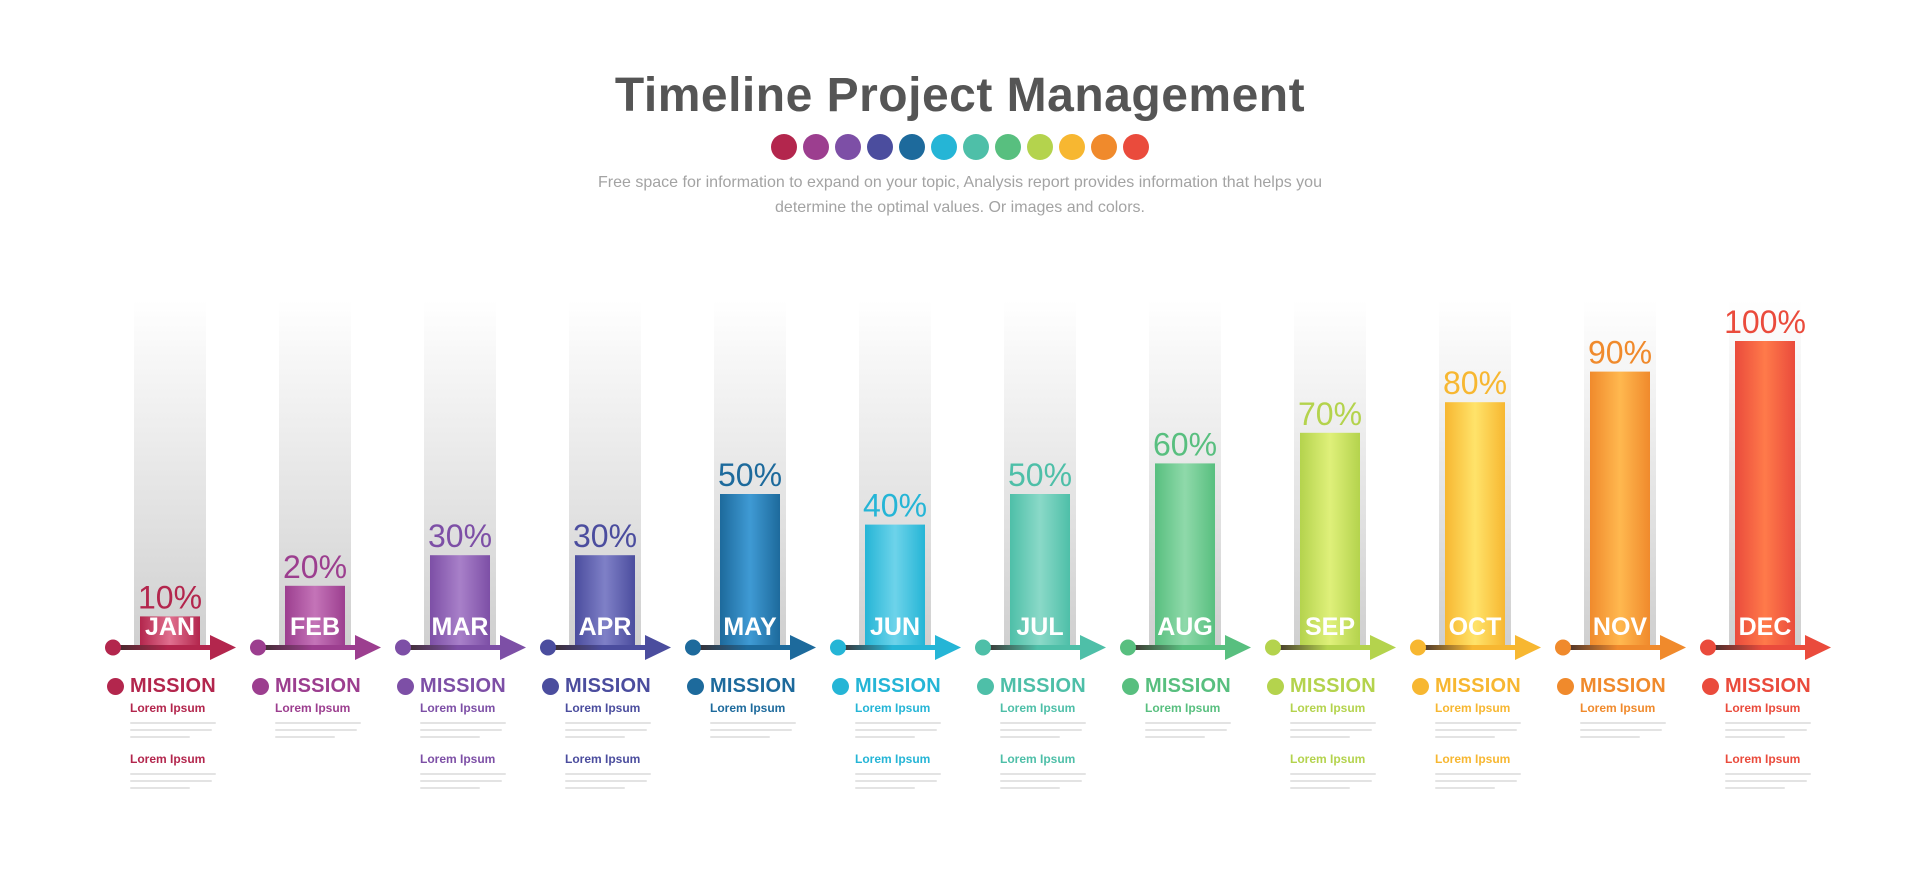  What do you see at coordinates (1765, 322) in the screenshot?
I see `value-label-dec: 100%` at bounding box center [1765, 322].